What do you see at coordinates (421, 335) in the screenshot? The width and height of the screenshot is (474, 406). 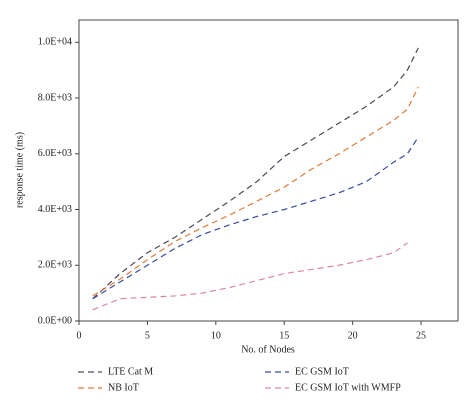 I see `x-tick-label: 25` at bounding box center [421, 335].